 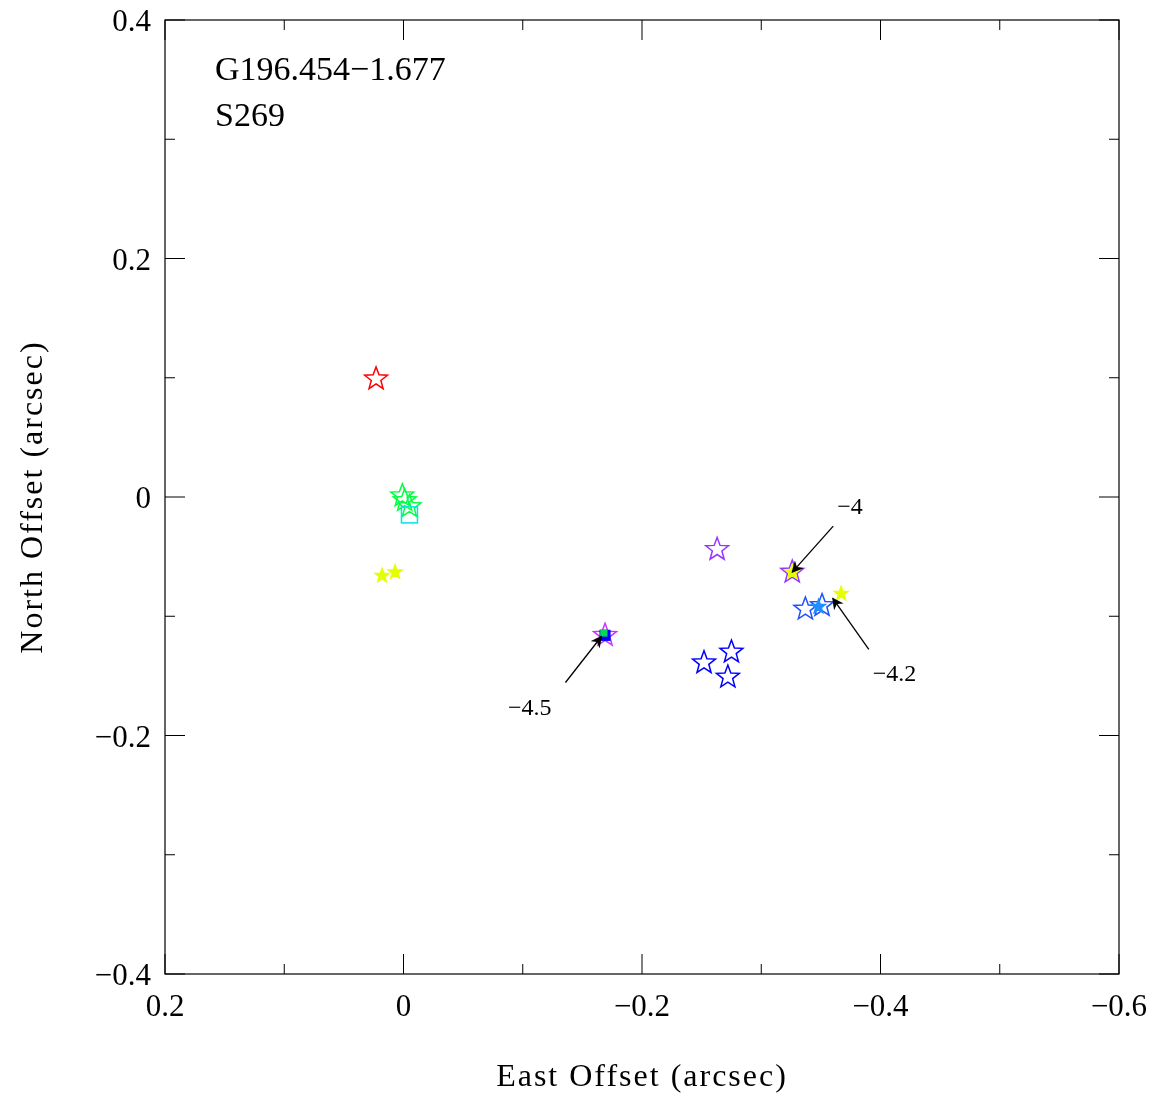 What do you see at coordinates (1119, 1005) in the screenshot?
I see `x-tick-label: −0.6` at bounding box center [1119, 1005].